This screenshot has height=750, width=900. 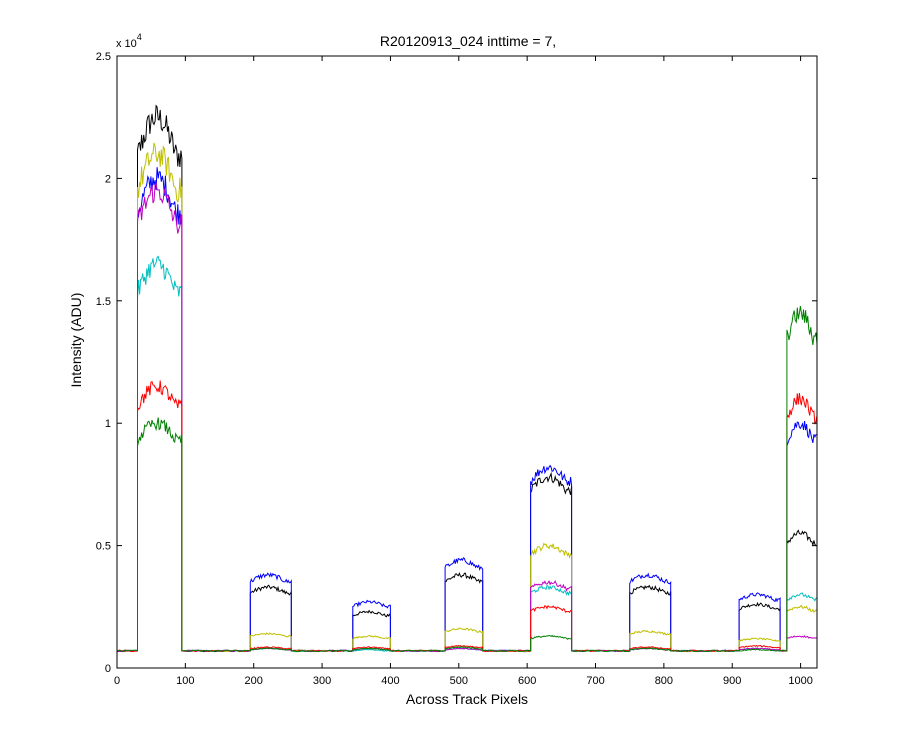 What do you see at coordinates (76, 340) in the screenshot?
I see `y-axis-title: Intensity (ADU)` at bounding box center [76, 340].